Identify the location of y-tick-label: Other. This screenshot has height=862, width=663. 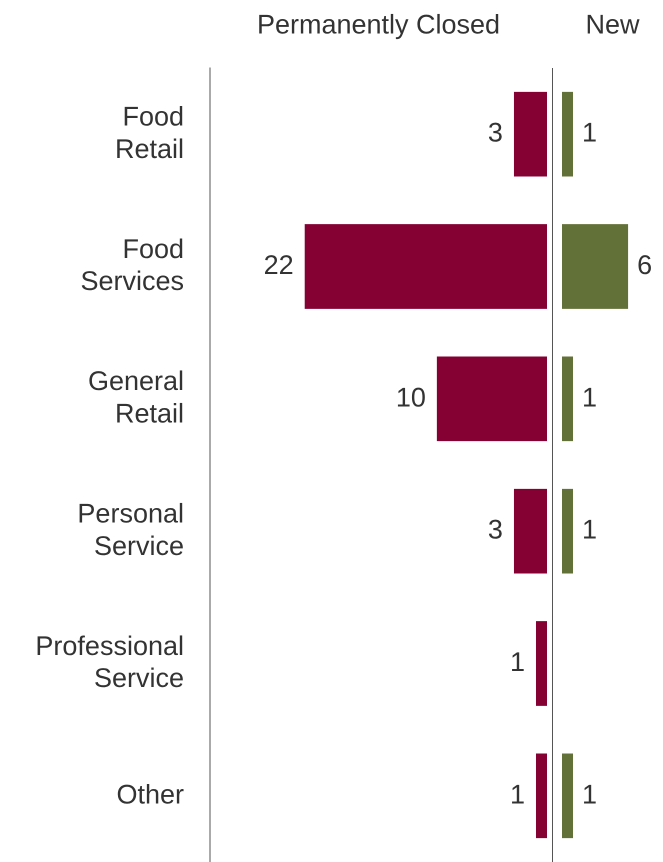
(150, 794).